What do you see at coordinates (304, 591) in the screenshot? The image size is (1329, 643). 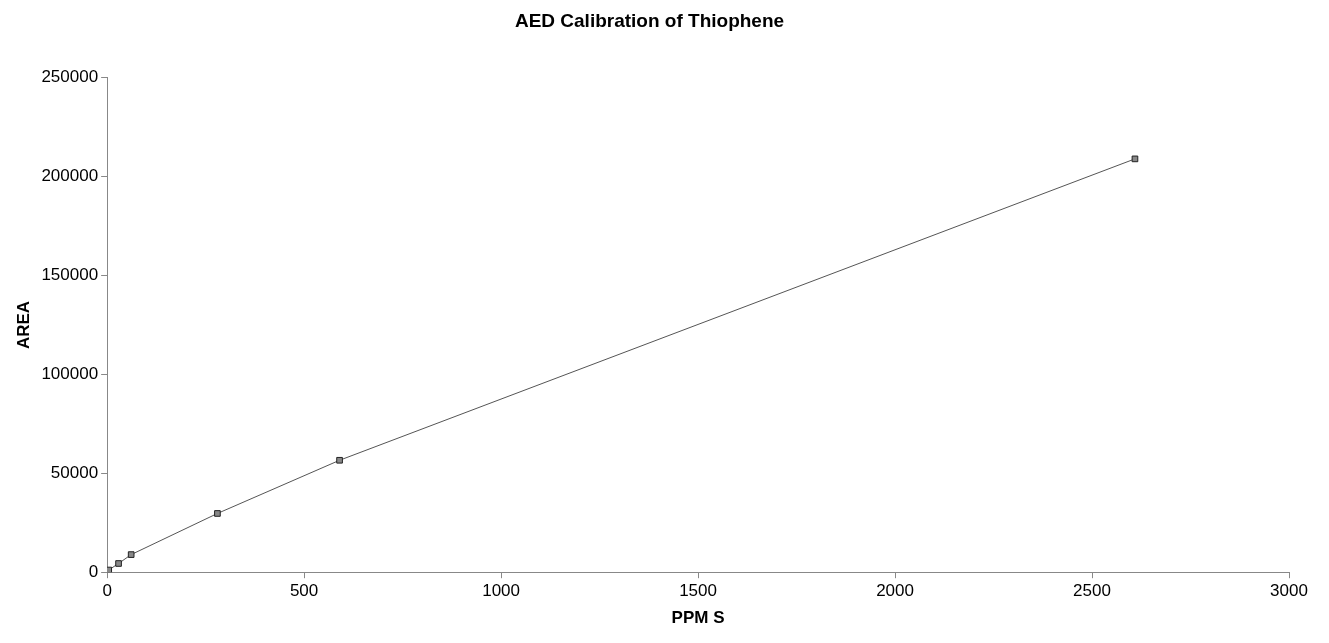 I see `x-tick-label: 500` at bounding box center [304, 591].